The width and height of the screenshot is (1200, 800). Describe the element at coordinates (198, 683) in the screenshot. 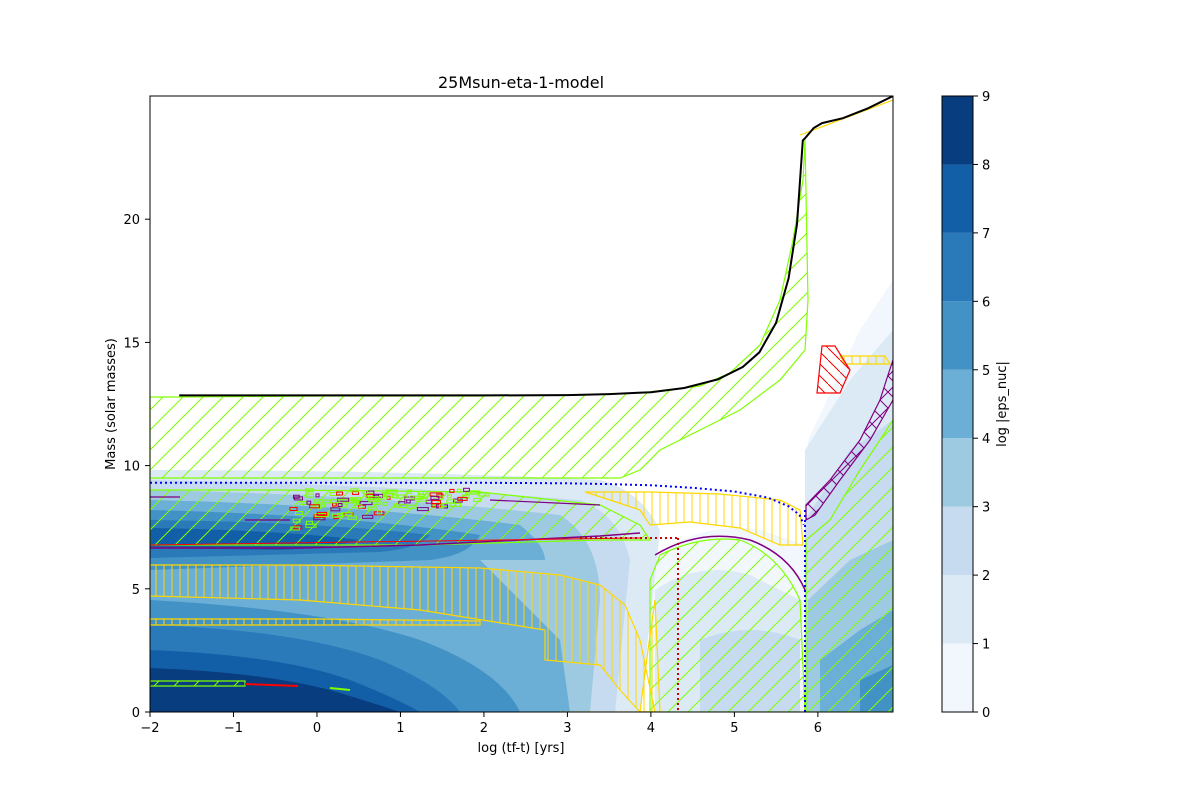

I see `convective-zone-small-left` at that location.